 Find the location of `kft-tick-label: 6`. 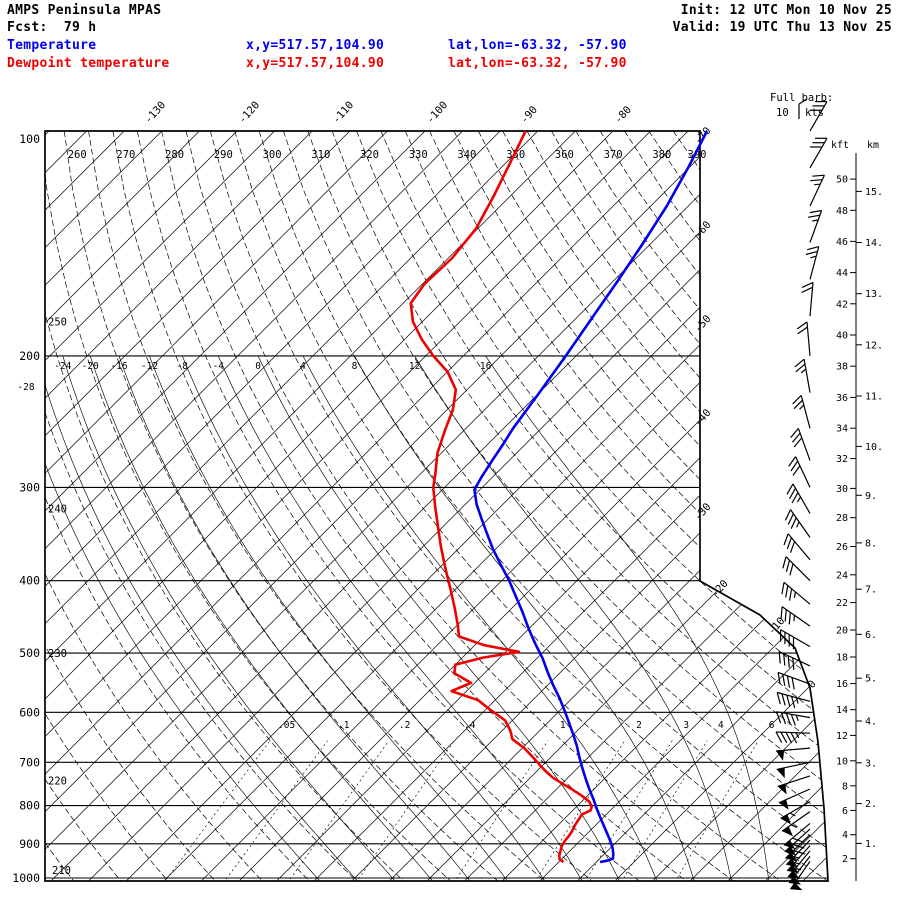

kft-tick-label: 6 is located at coordinates (845, 811).